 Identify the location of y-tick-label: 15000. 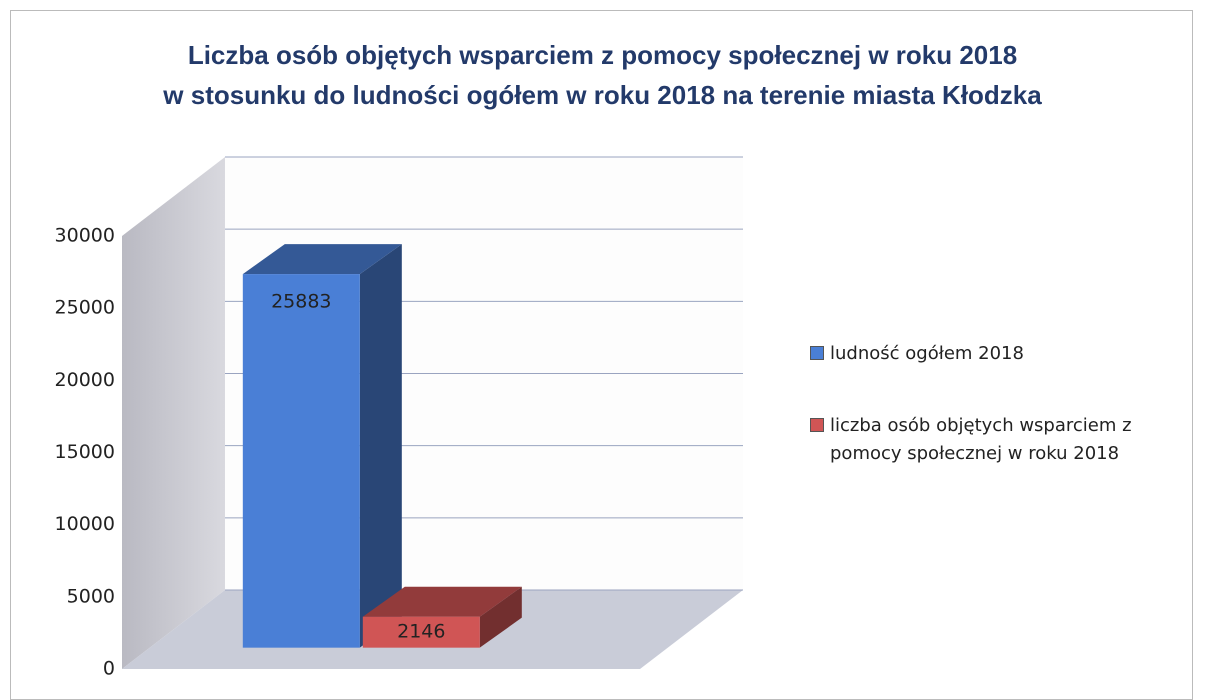
(85, 452).